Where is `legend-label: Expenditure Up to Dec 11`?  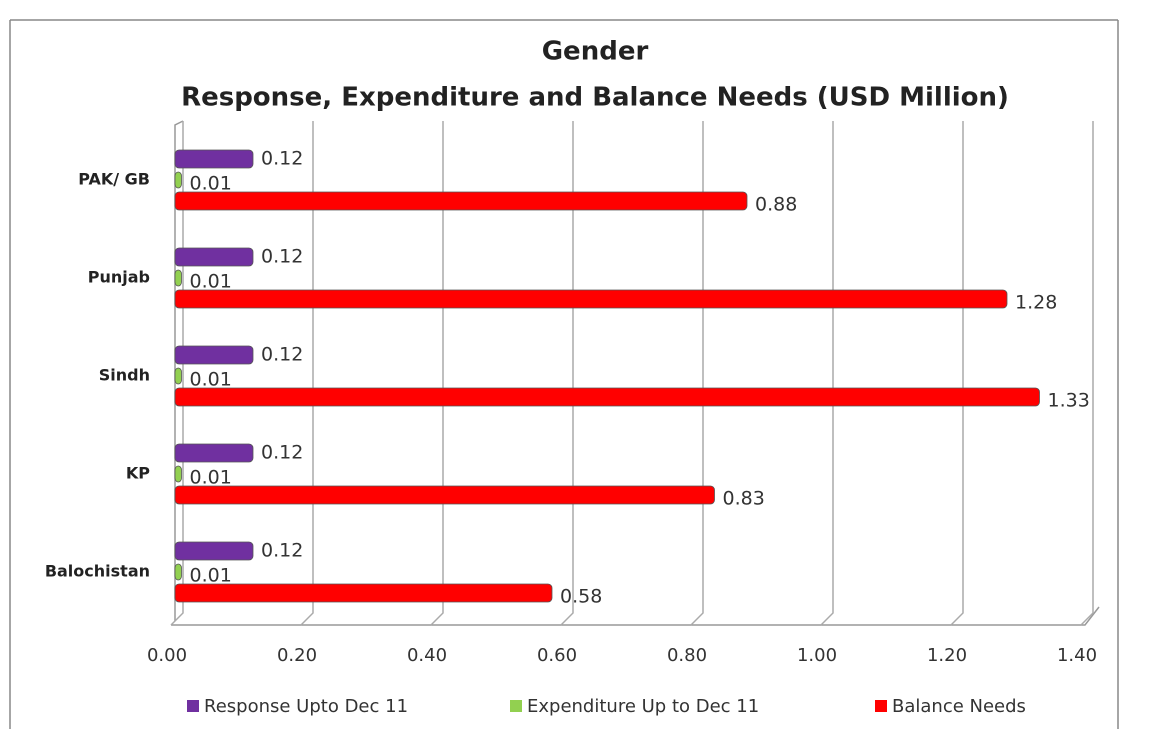
legend-label: Expenditure Up to Dec 11 is located at coordinates (643, 706).